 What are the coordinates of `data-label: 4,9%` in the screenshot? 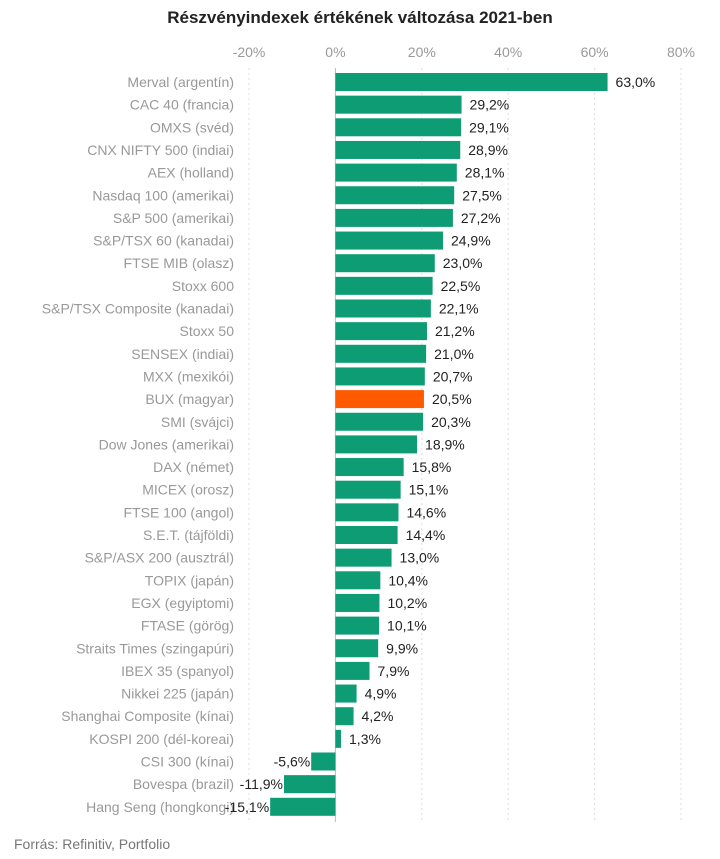 It's located at (381, 694).